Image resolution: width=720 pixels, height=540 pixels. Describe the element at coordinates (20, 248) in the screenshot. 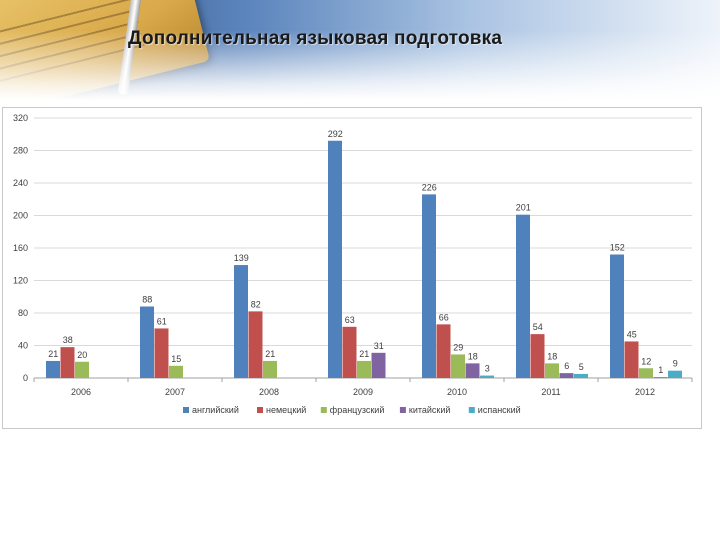

I see `y-tick-label: 160` at that location.